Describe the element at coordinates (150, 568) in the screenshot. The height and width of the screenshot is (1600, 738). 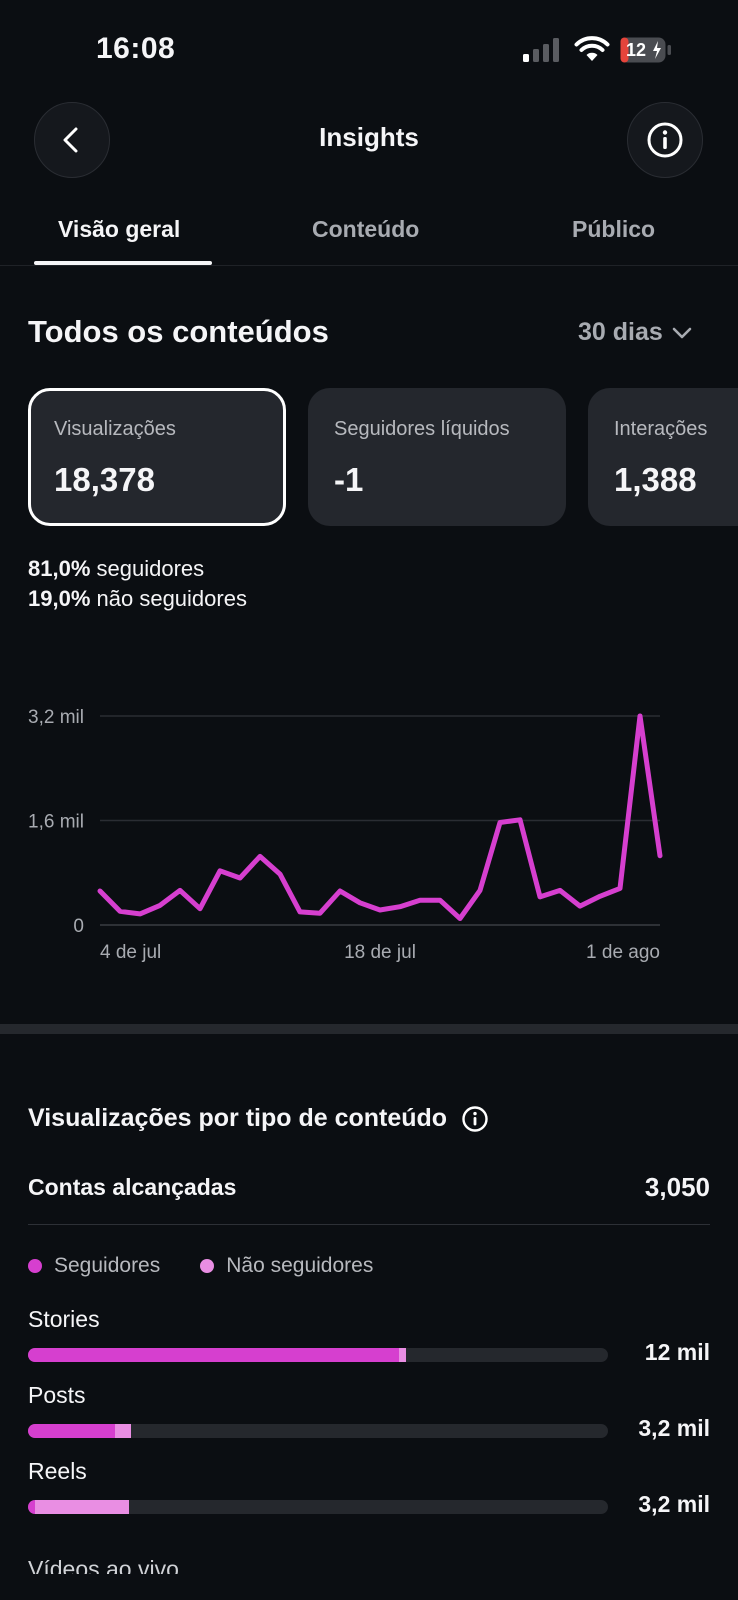
I see `split-label: seguidores` at that location.